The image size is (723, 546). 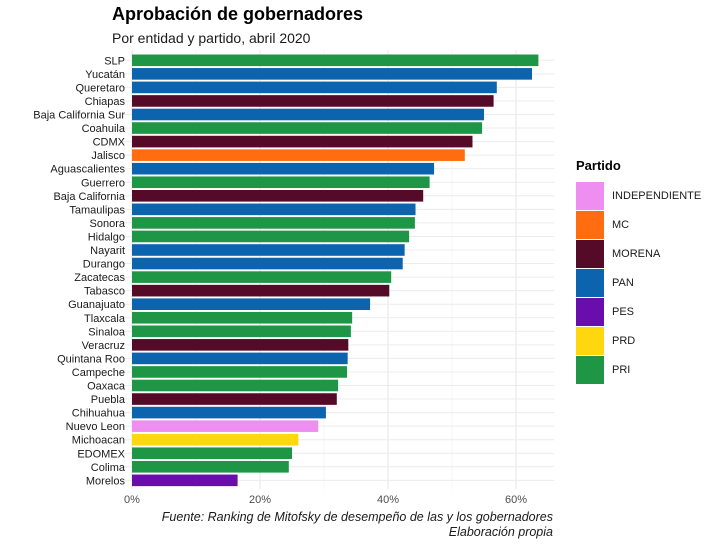 What do you see at coordinates (260, 500) in the screenshot?
I see `x-tick-label: 20%` at bounding box center [260, 500].